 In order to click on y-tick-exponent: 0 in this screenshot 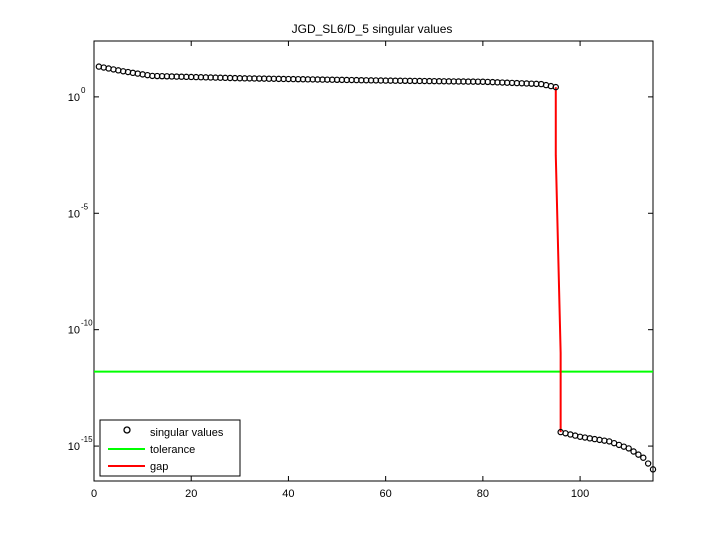, I will do `click(83, 90)`.